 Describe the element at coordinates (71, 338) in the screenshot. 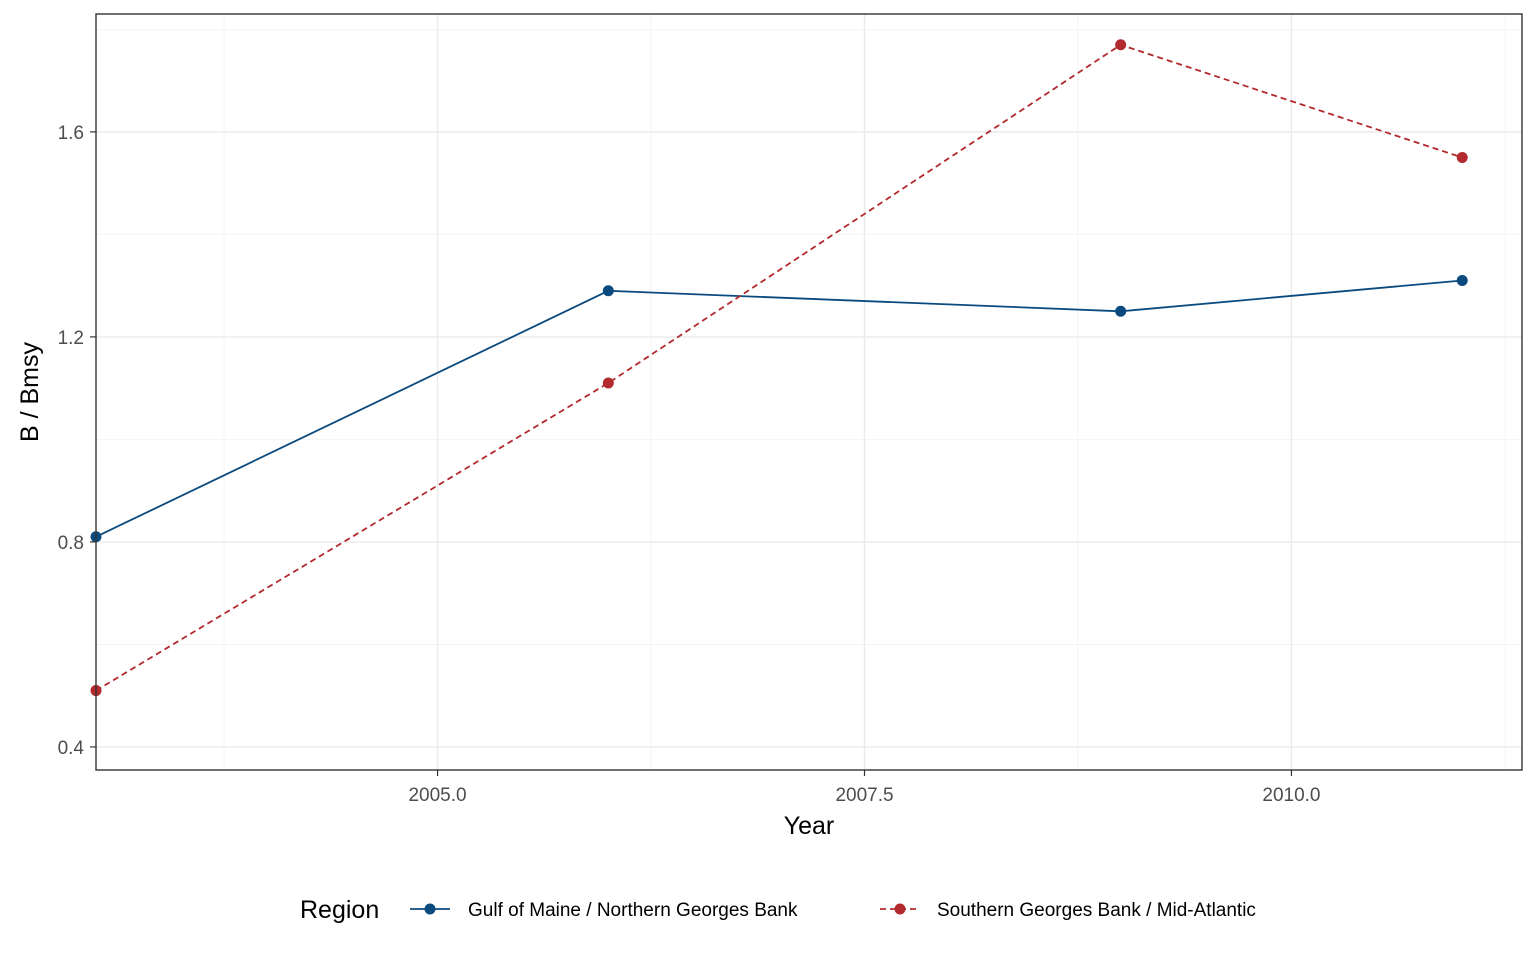

I see `y-tick-label-2: 1.2` at that location.